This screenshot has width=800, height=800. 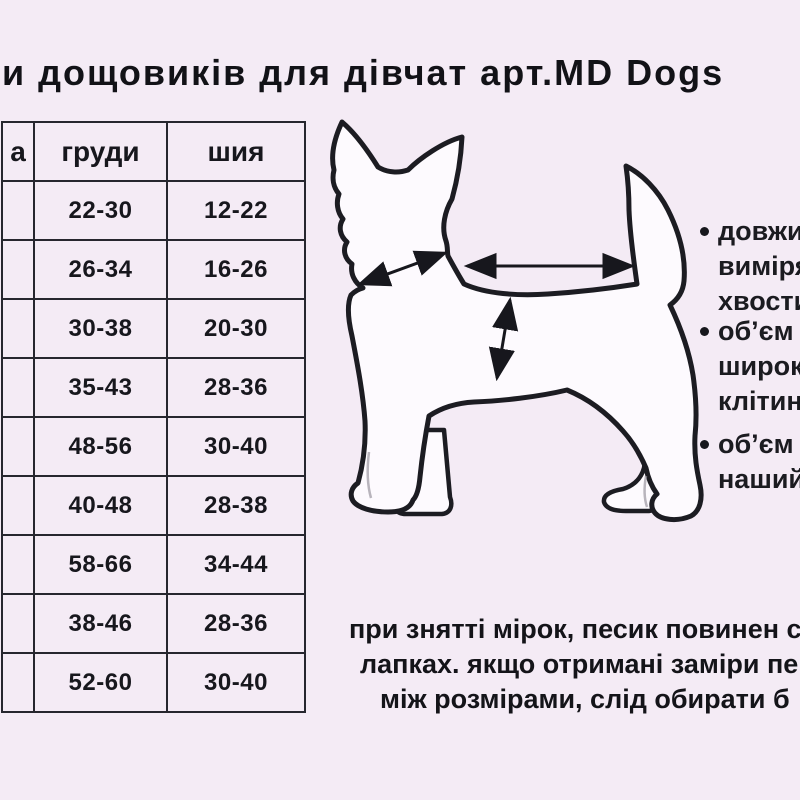 I want to click on neck-girth-arrow, so click(x=402, y=268).